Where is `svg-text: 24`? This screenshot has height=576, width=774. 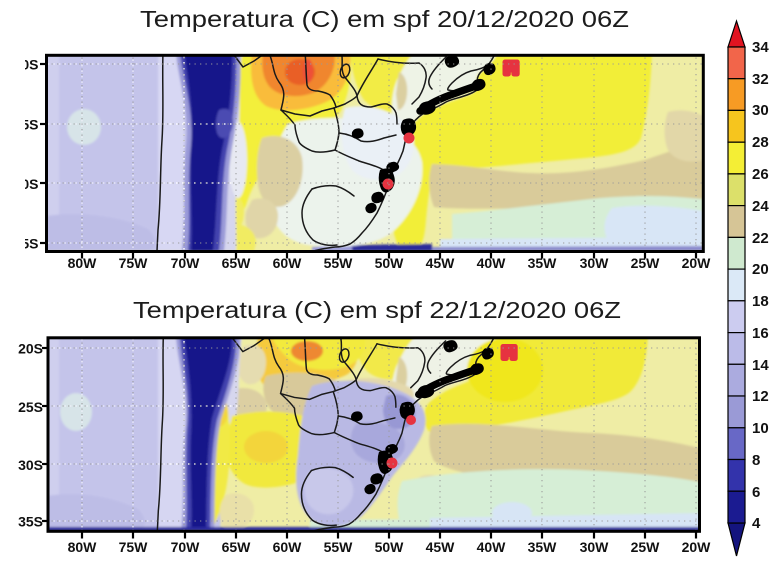 svg-text: 24 is located at coordinates (760, 206).